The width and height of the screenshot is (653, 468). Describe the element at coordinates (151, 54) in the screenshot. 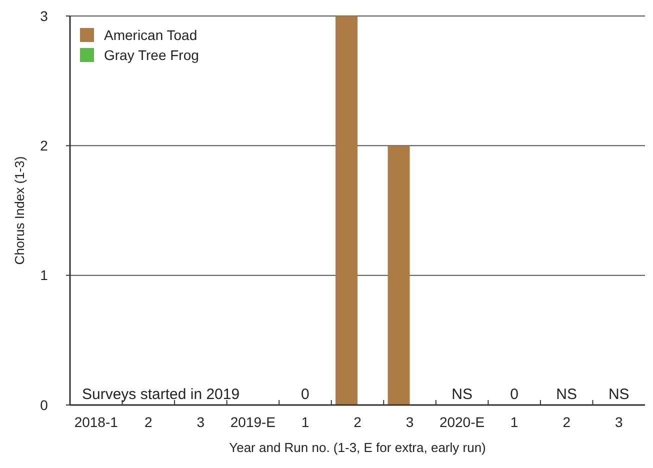

I see `legend-label: Gray Tree Frog` at that location.